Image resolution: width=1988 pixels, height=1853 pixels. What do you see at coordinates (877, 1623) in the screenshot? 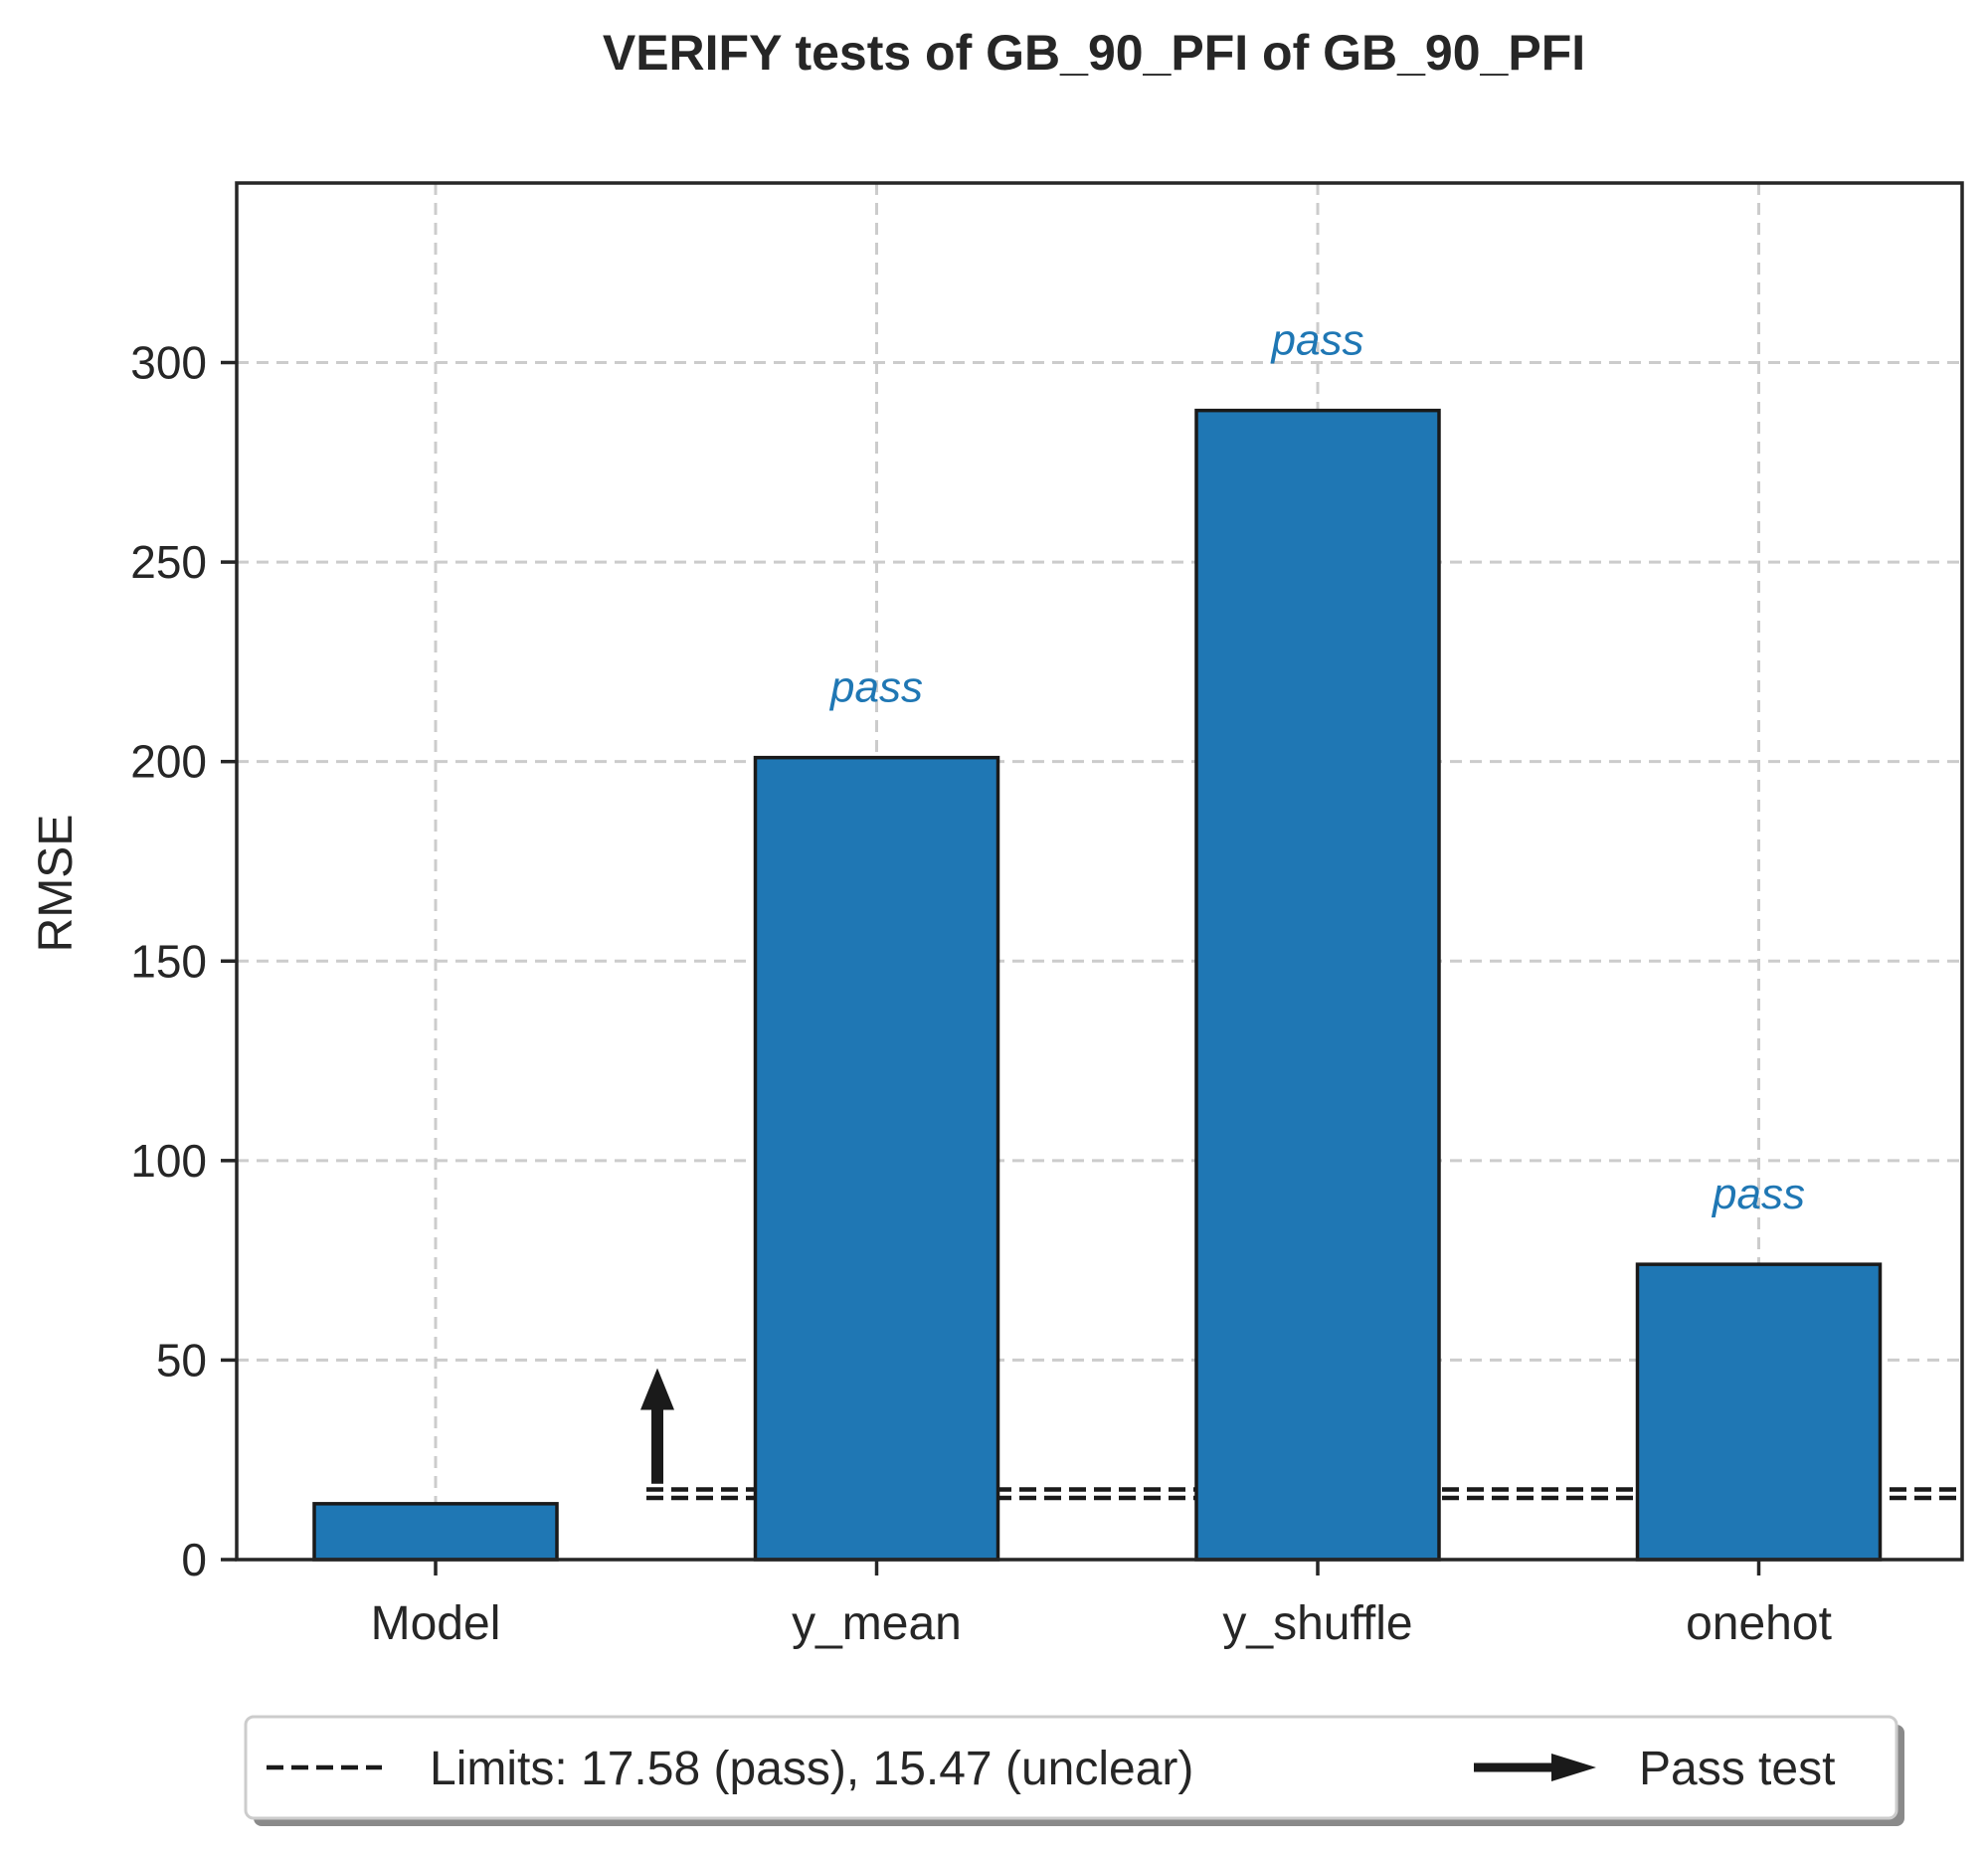
I see `x-tick-label: y_mean` at bounding box center [877, 1623].